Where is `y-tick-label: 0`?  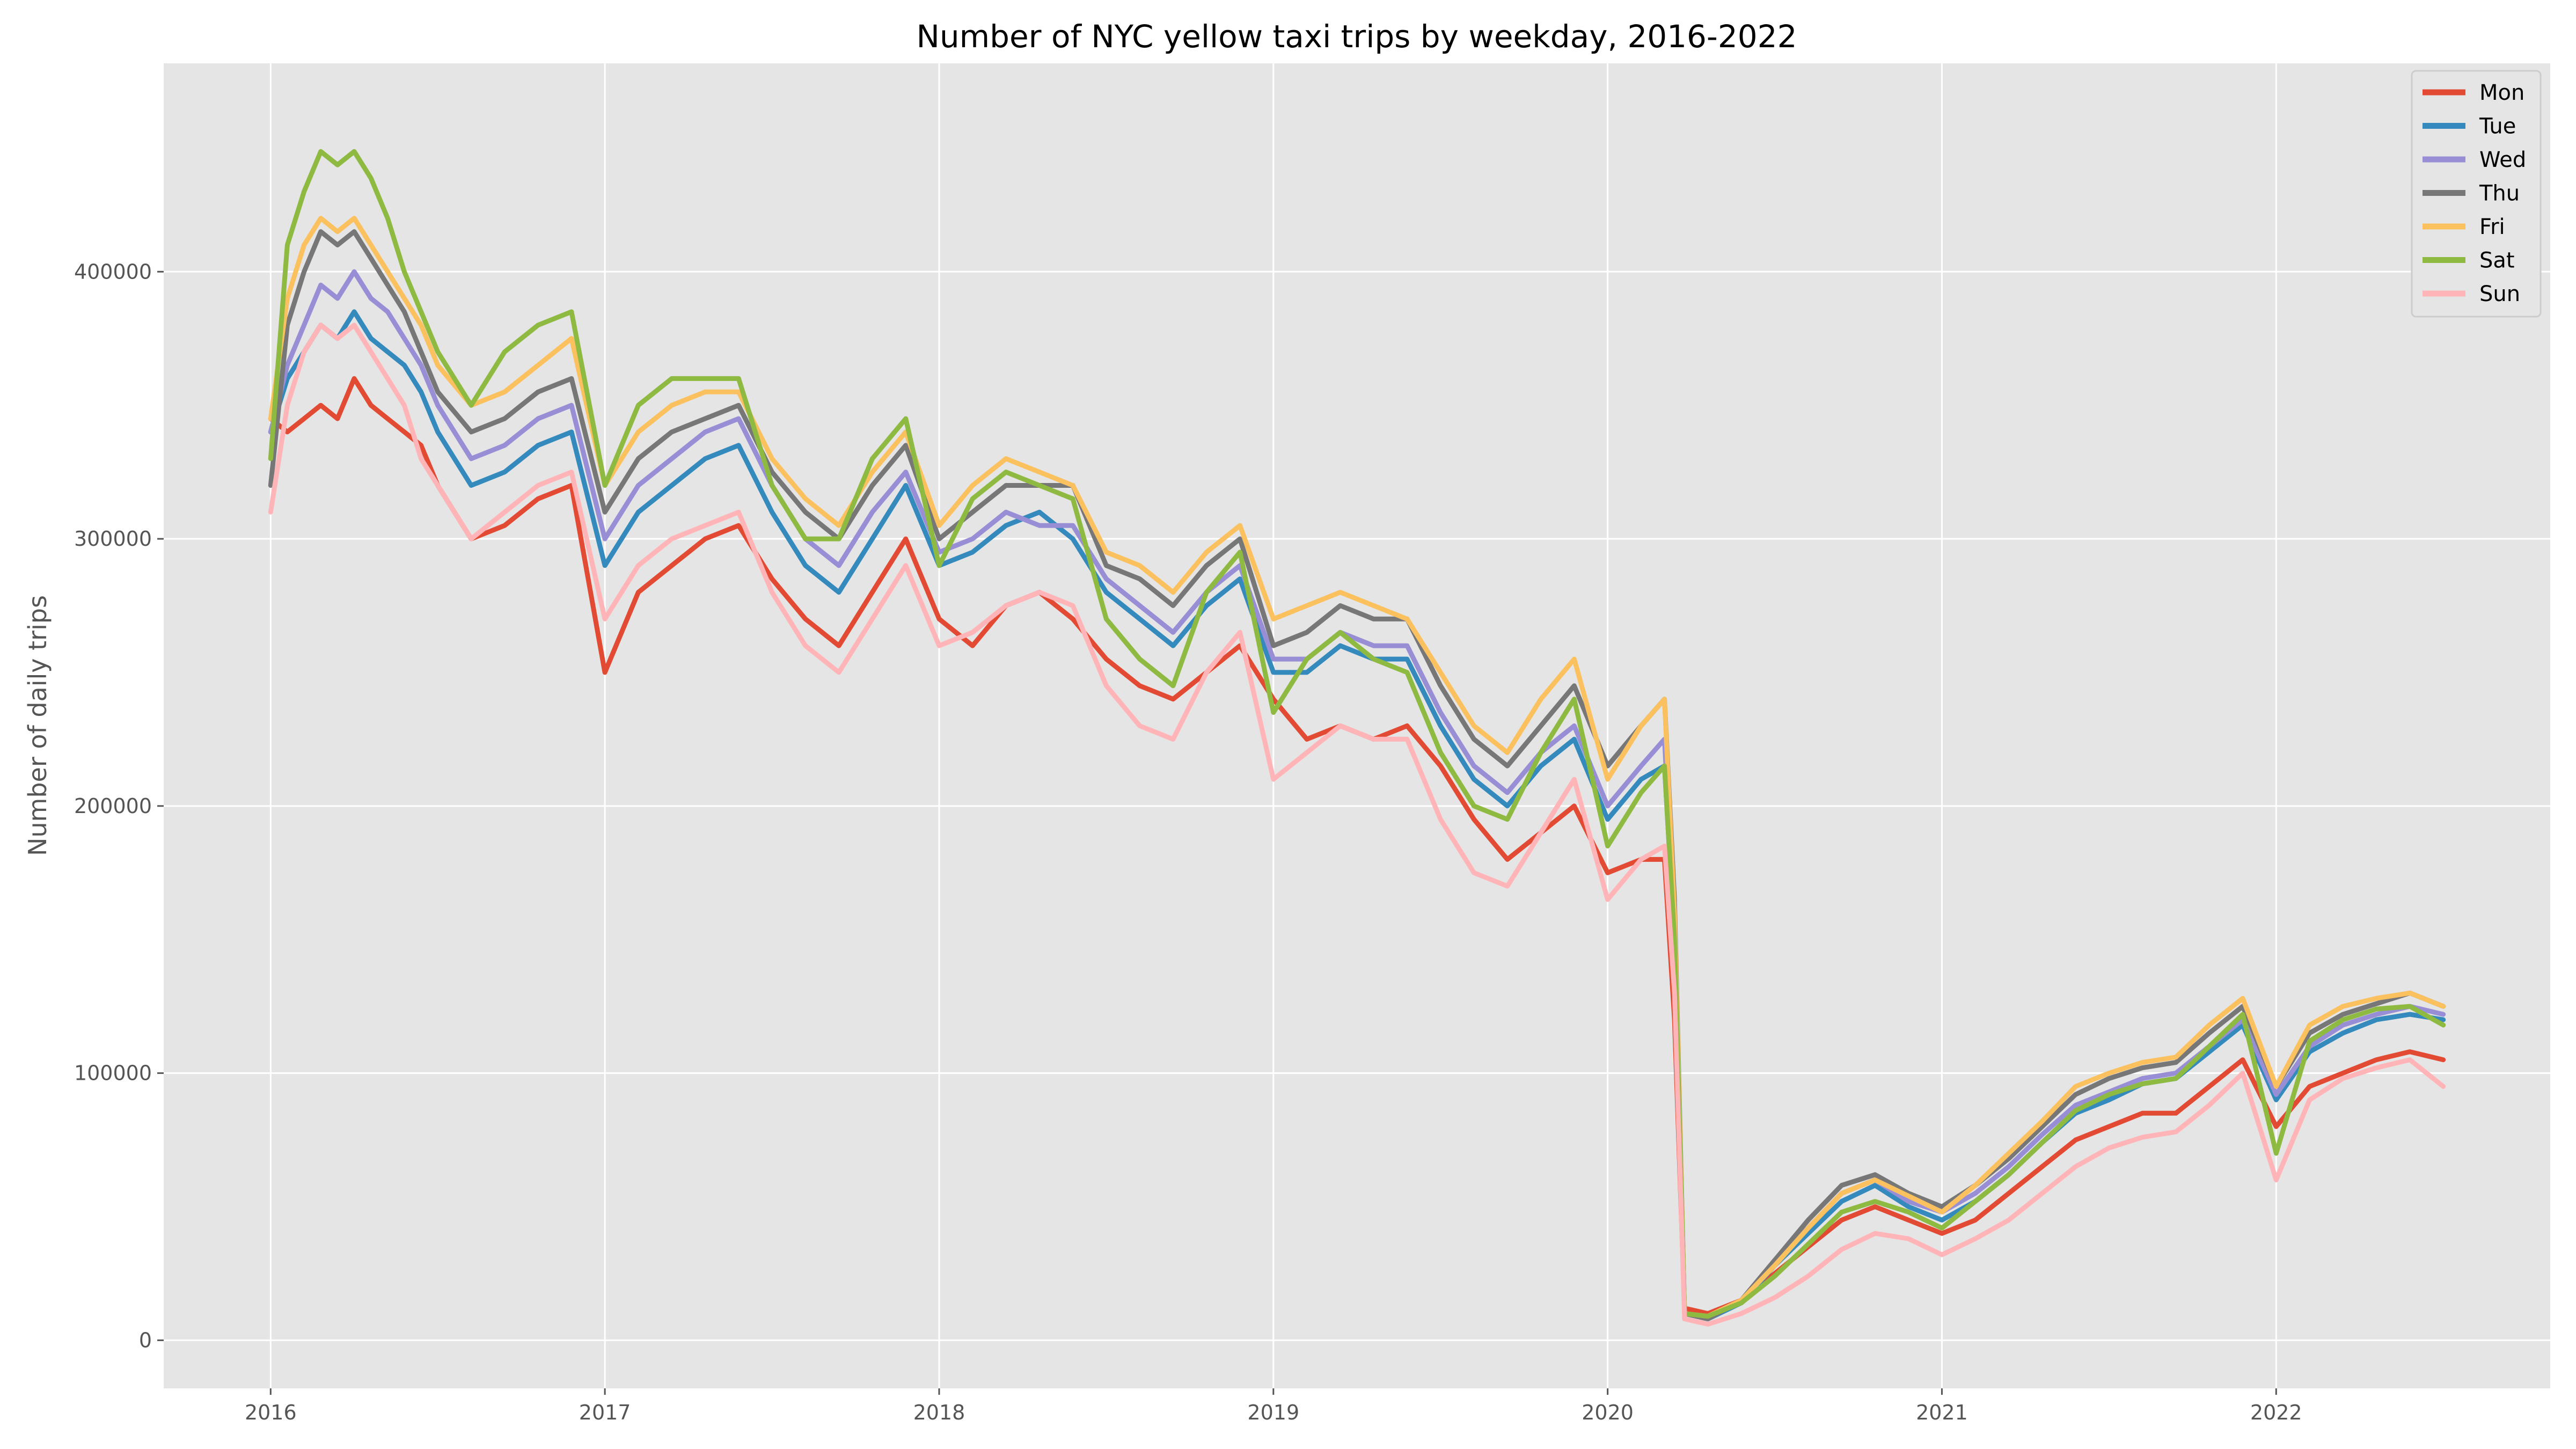 y-tick-label: 0 is located at coordinates (145, 1340).